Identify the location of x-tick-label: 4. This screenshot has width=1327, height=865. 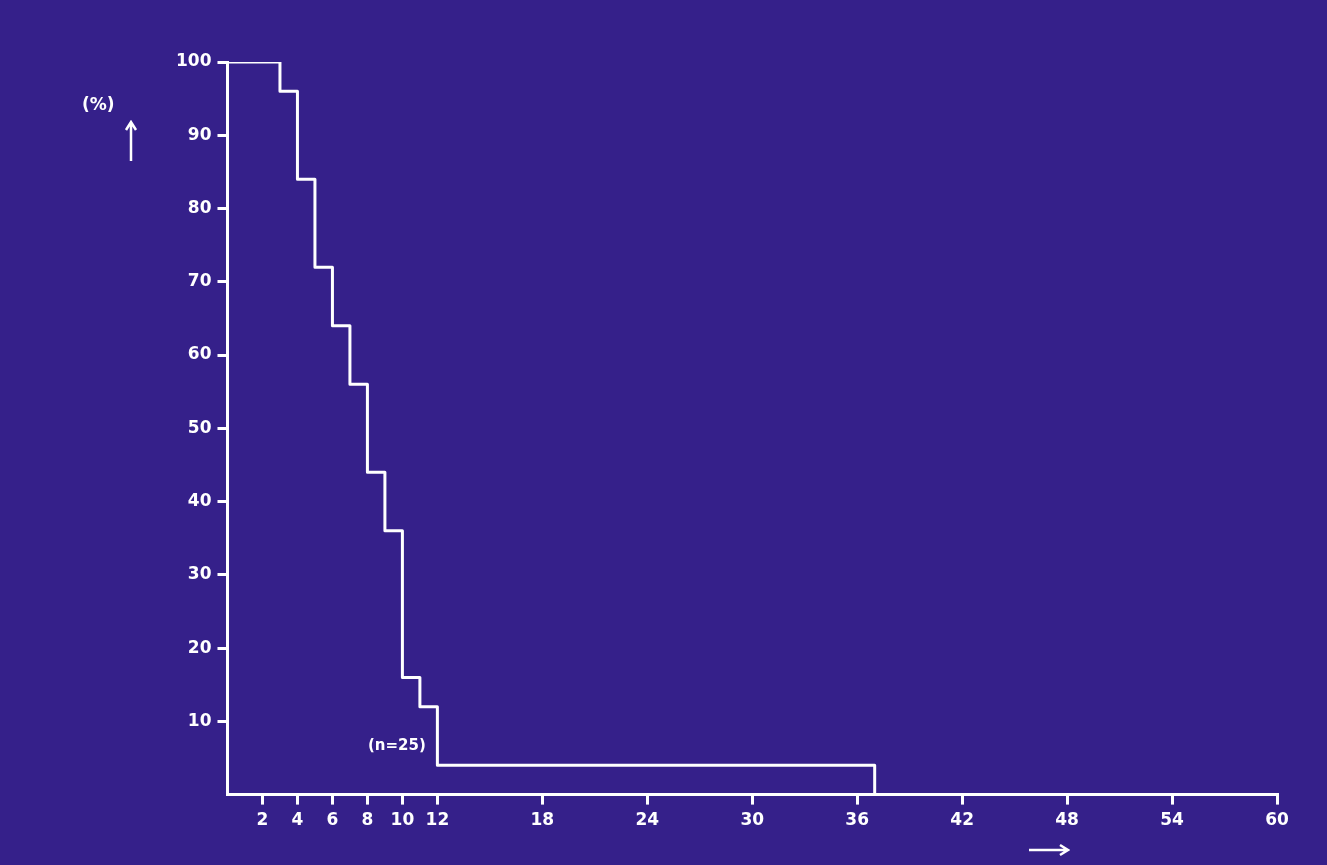
(297, 819).